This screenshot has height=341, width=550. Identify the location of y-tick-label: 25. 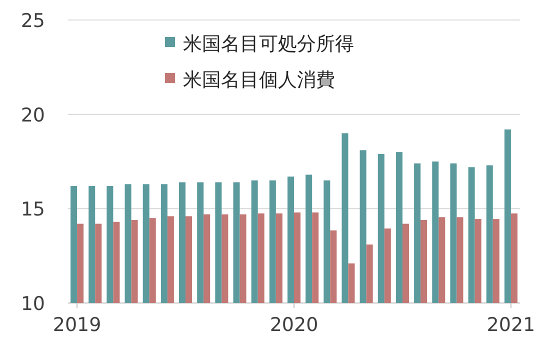
(32, 21).